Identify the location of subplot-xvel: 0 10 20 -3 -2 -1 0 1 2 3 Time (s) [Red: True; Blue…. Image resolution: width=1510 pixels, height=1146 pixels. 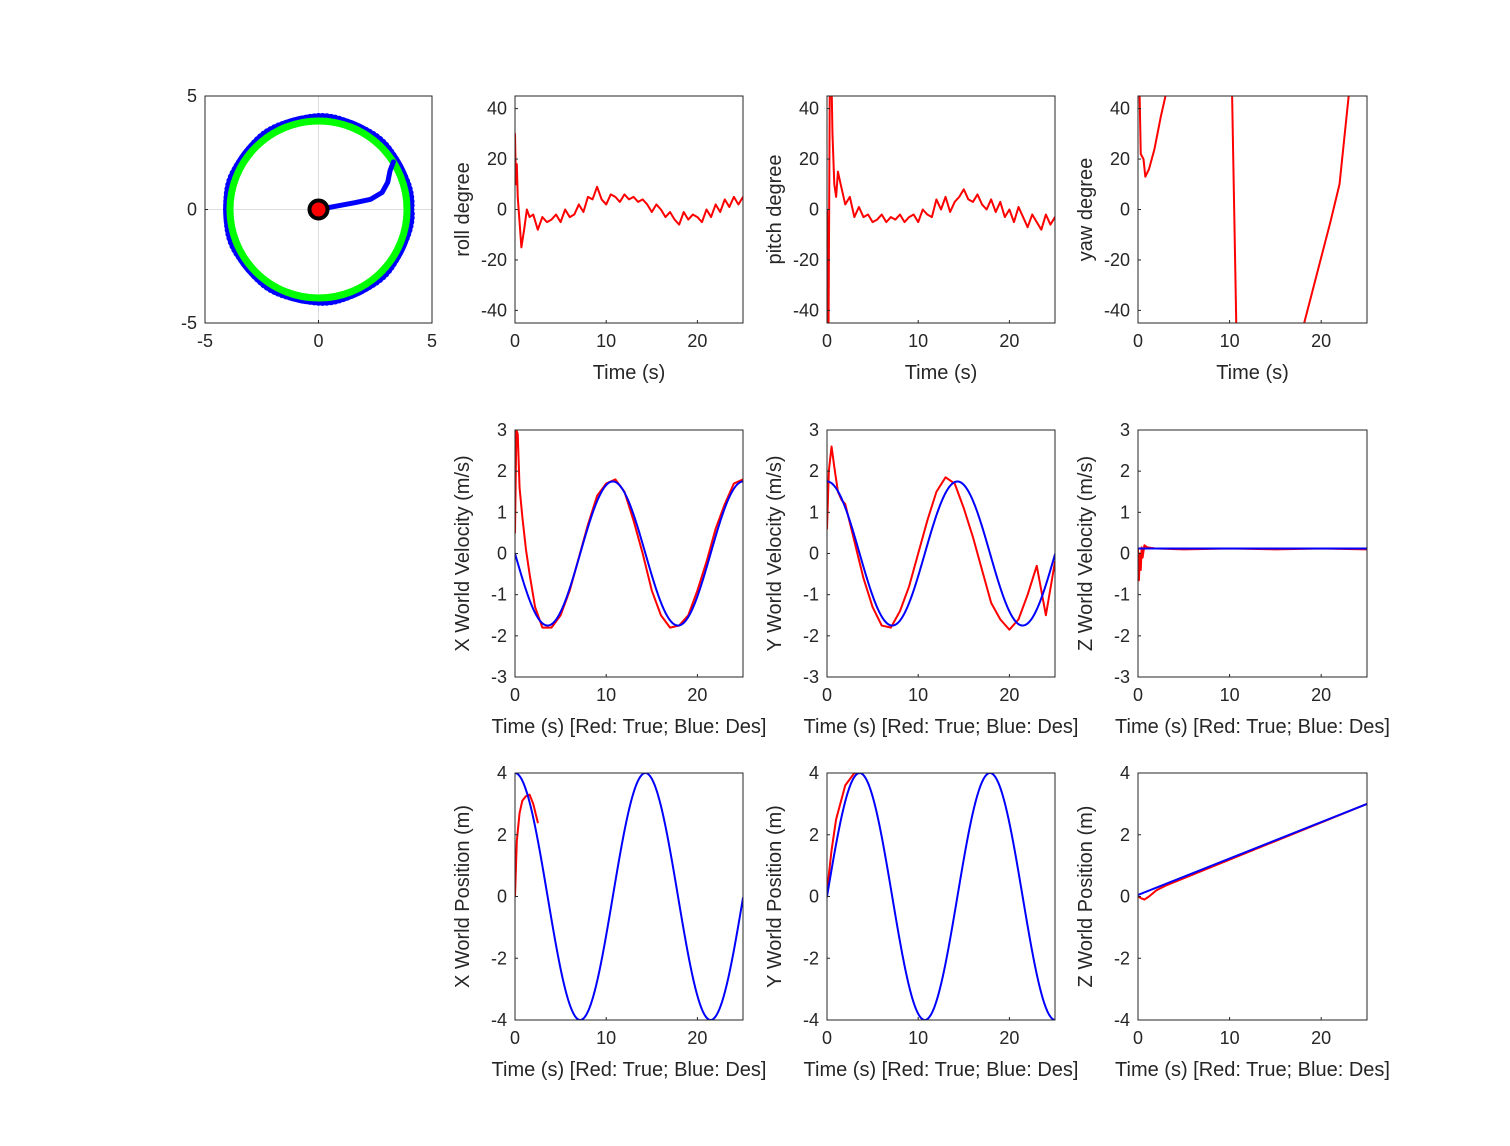
(609, 579).